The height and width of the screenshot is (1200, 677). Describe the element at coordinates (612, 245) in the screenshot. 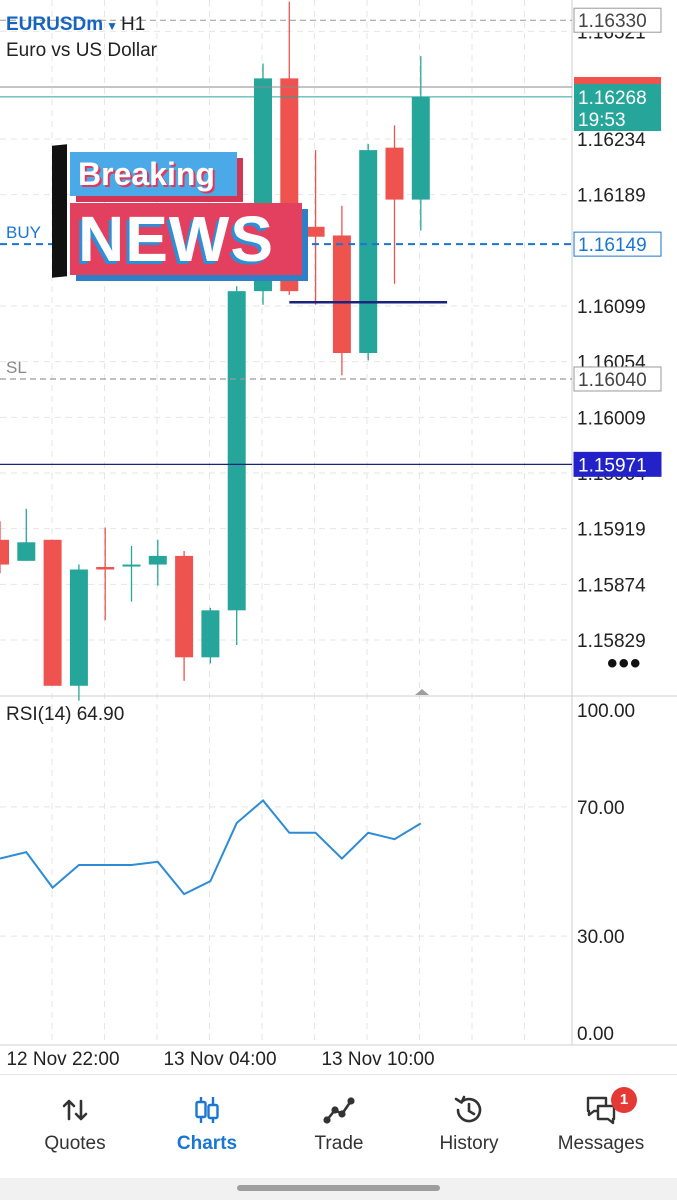

I see `buy-price-label: 1.16149` at that location.